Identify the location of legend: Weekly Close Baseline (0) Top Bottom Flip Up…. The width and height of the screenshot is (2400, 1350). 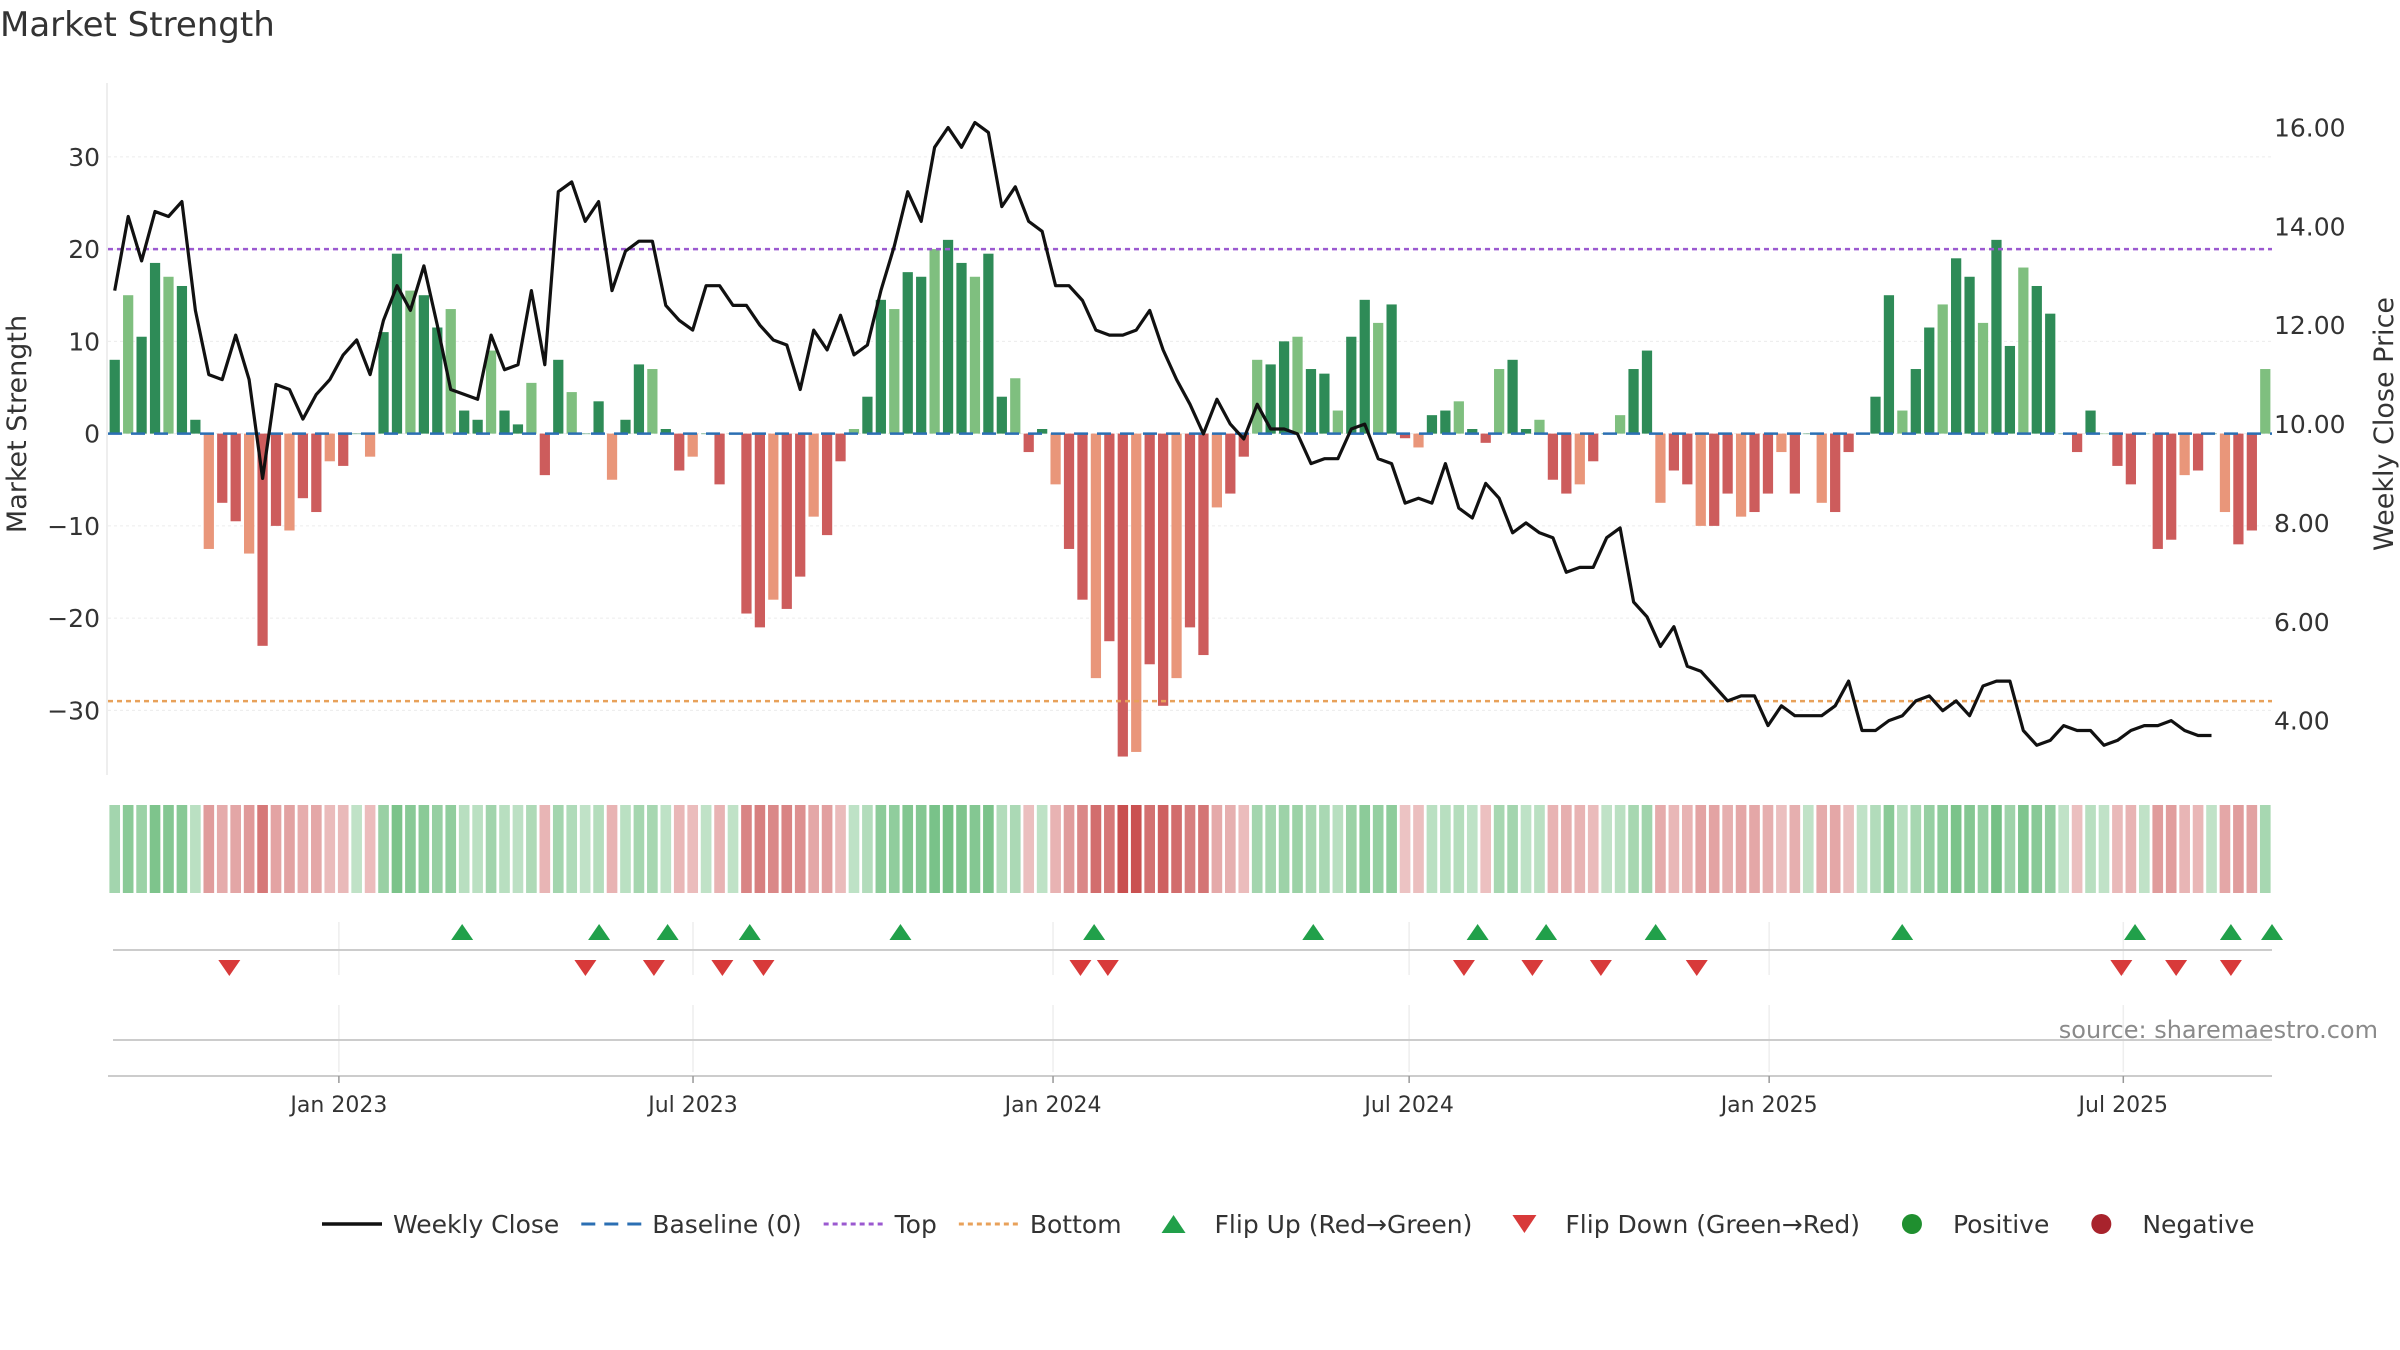
(1288, 1224).